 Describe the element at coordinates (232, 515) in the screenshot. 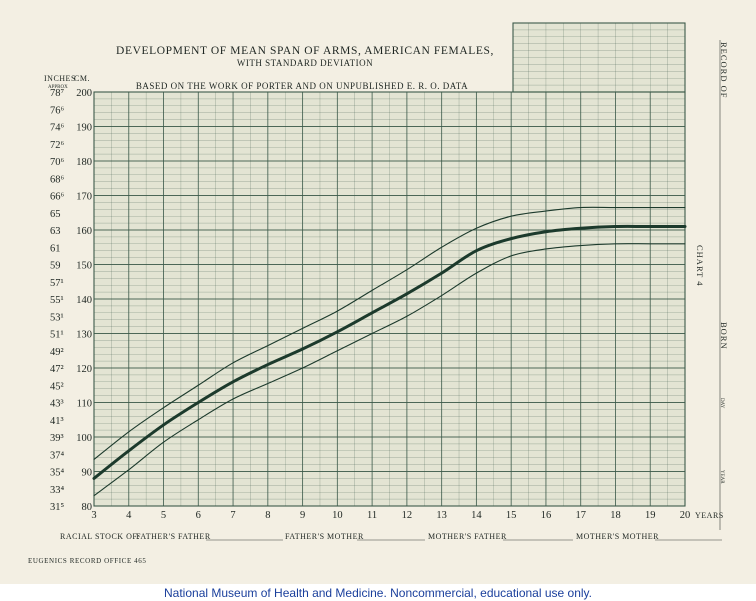

I see `x-tick-label: 7` at that location.